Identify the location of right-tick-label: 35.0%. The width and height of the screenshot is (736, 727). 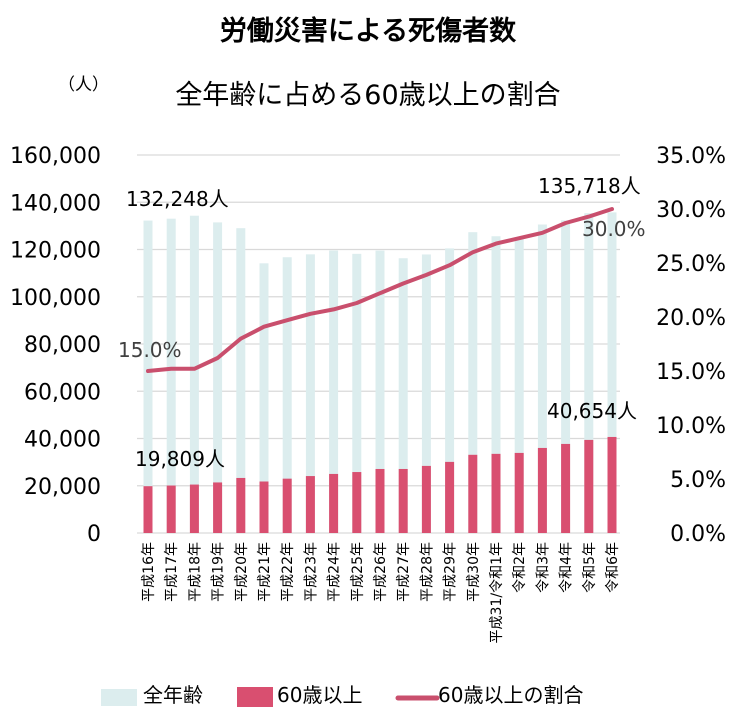
(691, 156).